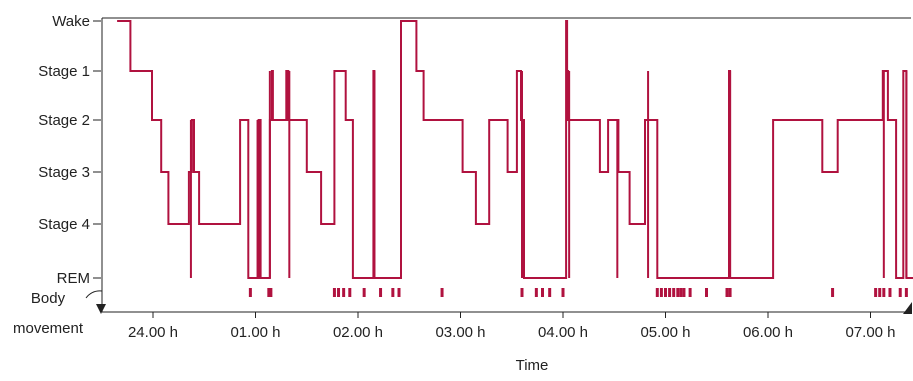 The width and height of the screenshot is (913, 381). Describe the element at coordinates (358, 332) in the screenshot. I see `x-label-2: 02.00 h` at that location.